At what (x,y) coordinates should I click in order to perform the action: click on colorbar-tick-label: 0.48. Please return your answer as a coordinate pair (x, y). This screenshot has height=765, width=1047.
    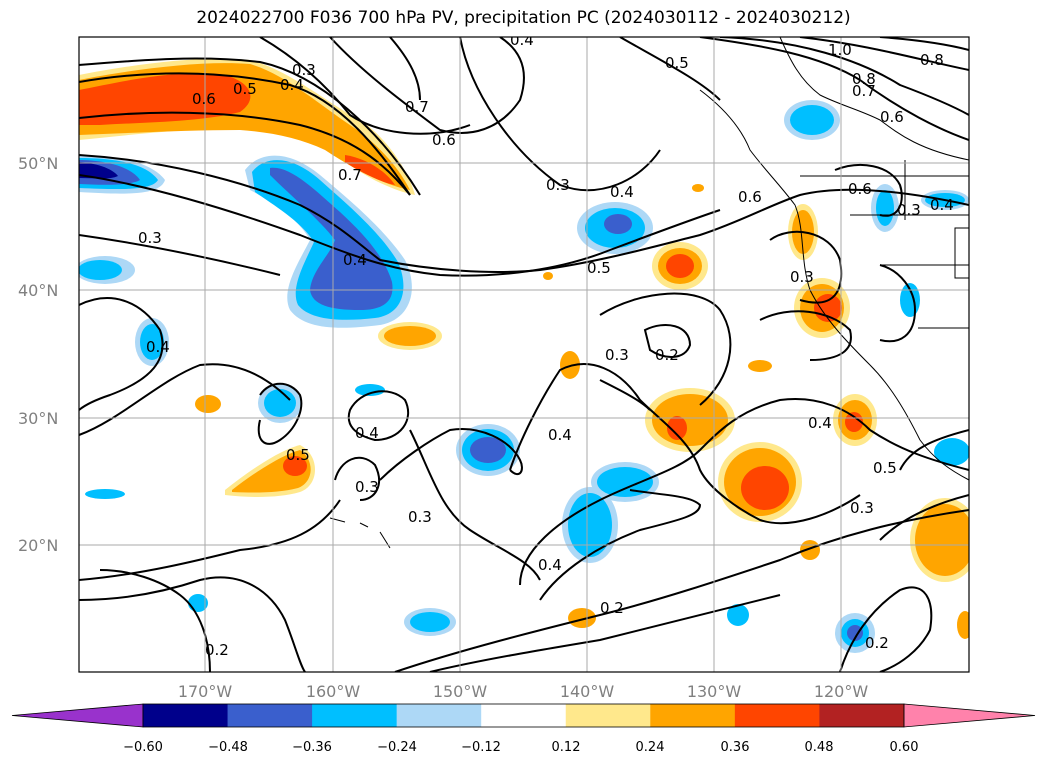
    Looking at the image, I should click on (819, 747).